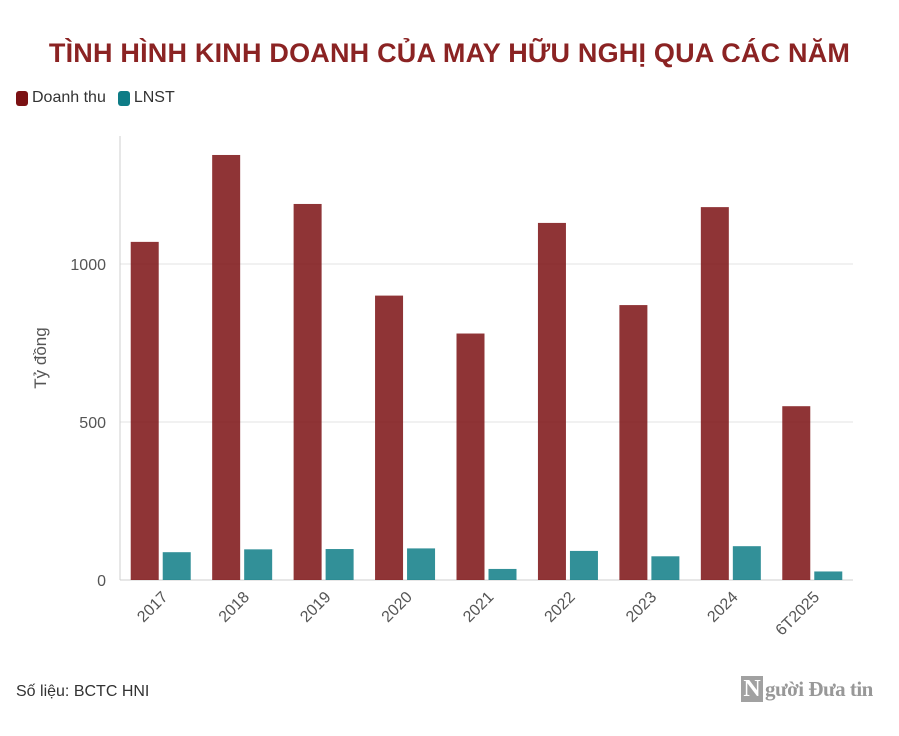 The width and height of the screenshot is (899, 736). What do you see at coordinates (123, 98) in the screenshot?
I see `legend-swatch-lnst` at bounding box center [123, 98].